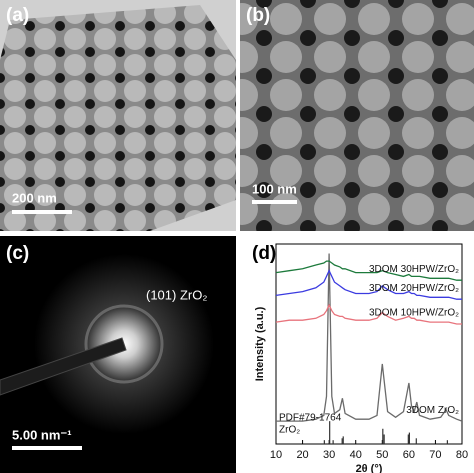 The height and width of the screenshot is (473, 474). Describe the element at coordinates (382, 455) in the screenshot. I see `x-tick-label: 50` at that location.